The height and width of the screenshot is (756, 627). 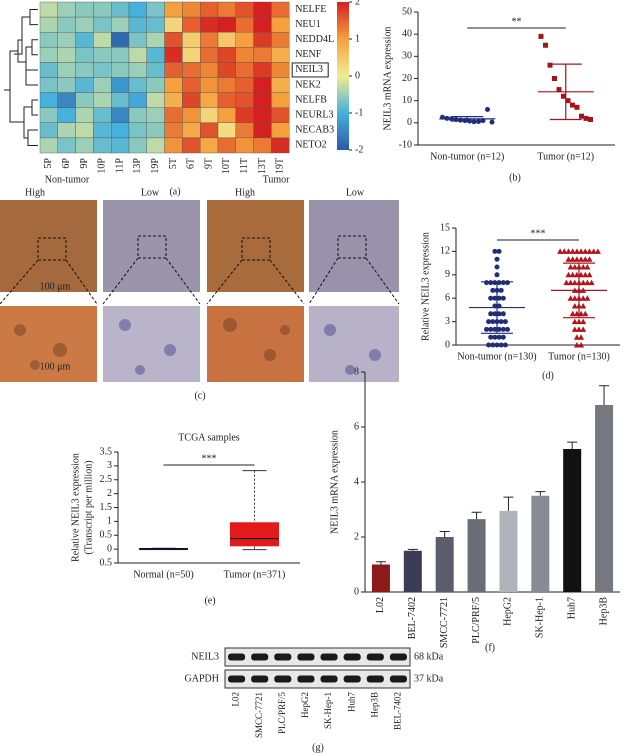 What do you see at coordinates (311, 99) in the screenshot?
I see `row-label: NELFB` at bounding box center [311, 99].